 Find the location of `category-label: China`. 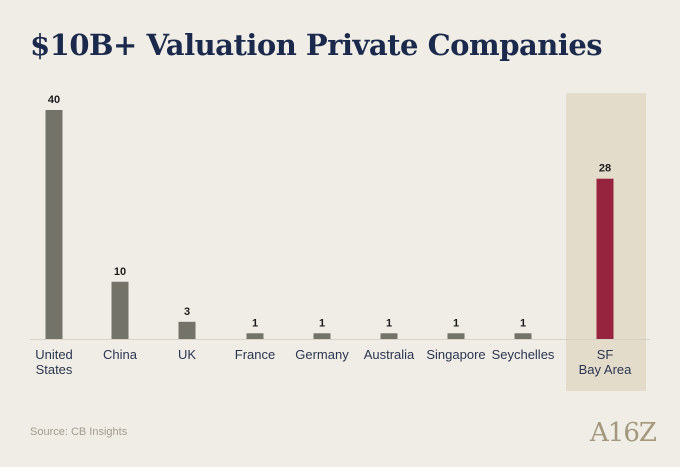

category-label: China is located at coordinates (120, 354).